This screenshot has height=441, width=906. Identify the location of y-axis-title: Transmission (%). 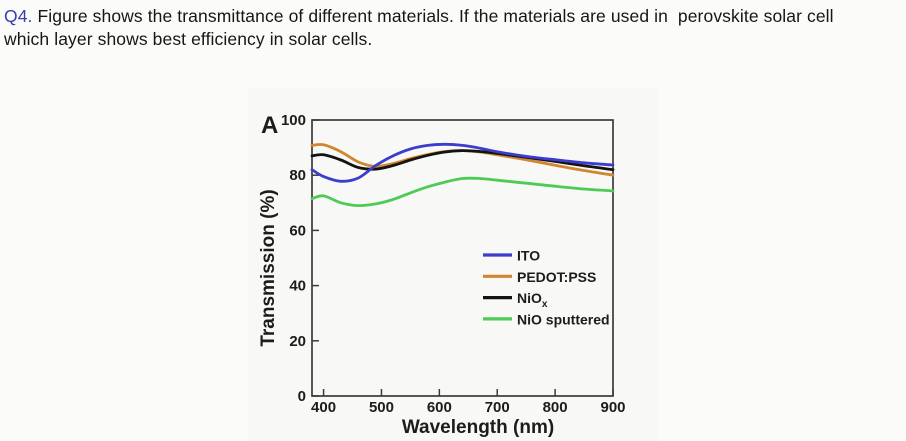
(268, 267).